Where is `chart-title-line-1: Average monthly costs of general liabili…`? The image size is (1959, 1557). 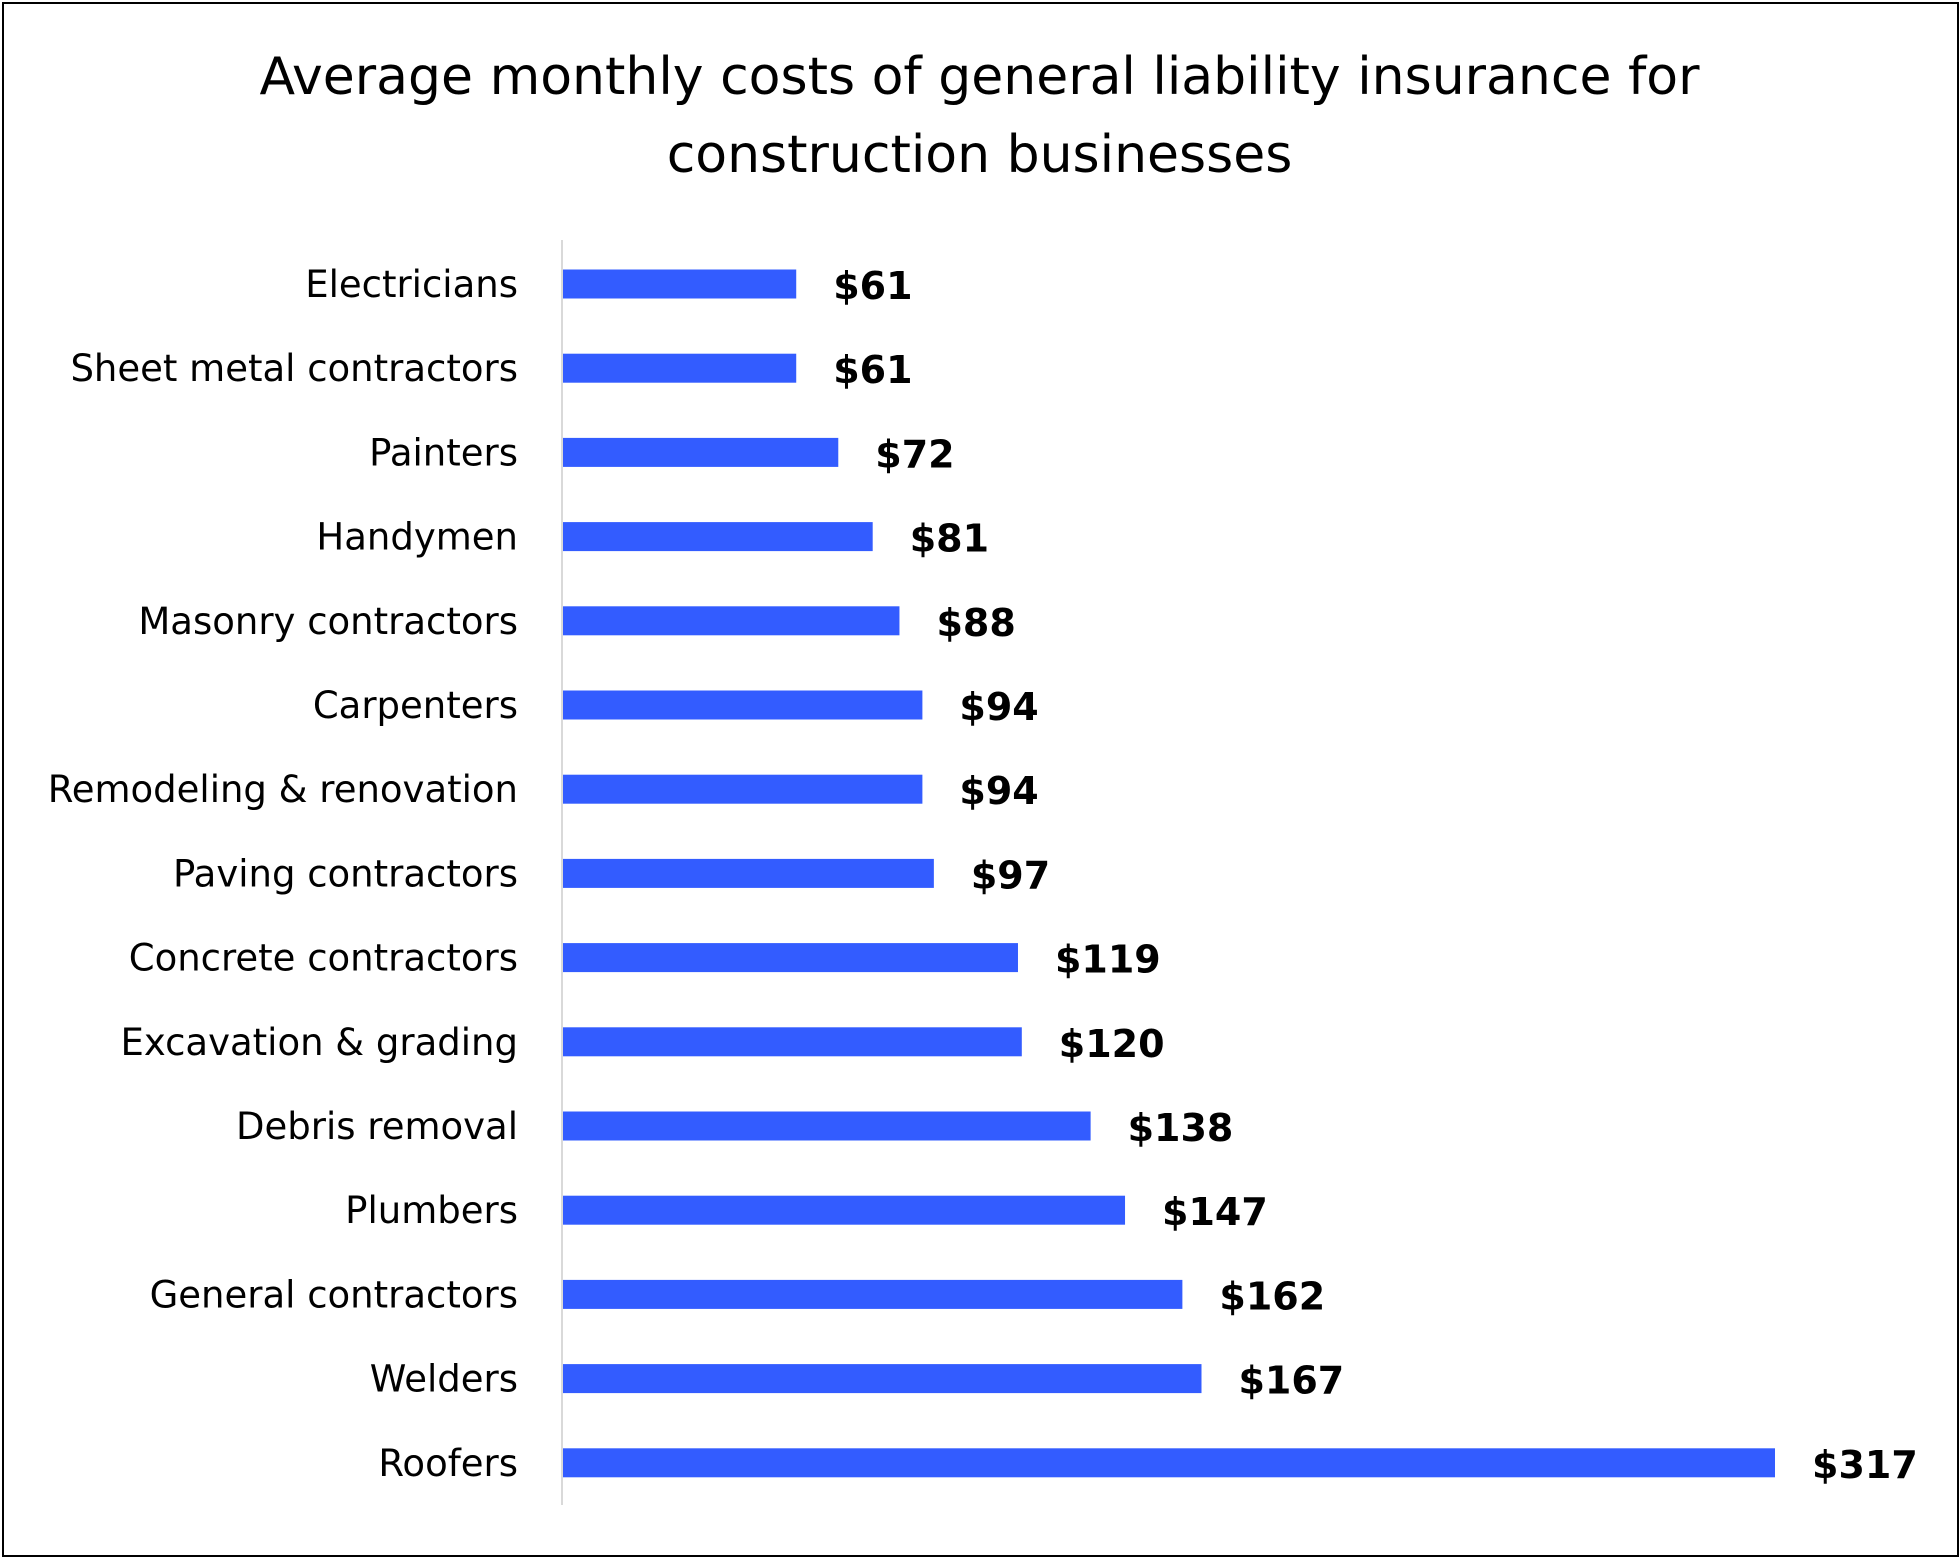
chart-title-line-1: Average monthly costs of general liabili… is located at coordinates (979, 77).